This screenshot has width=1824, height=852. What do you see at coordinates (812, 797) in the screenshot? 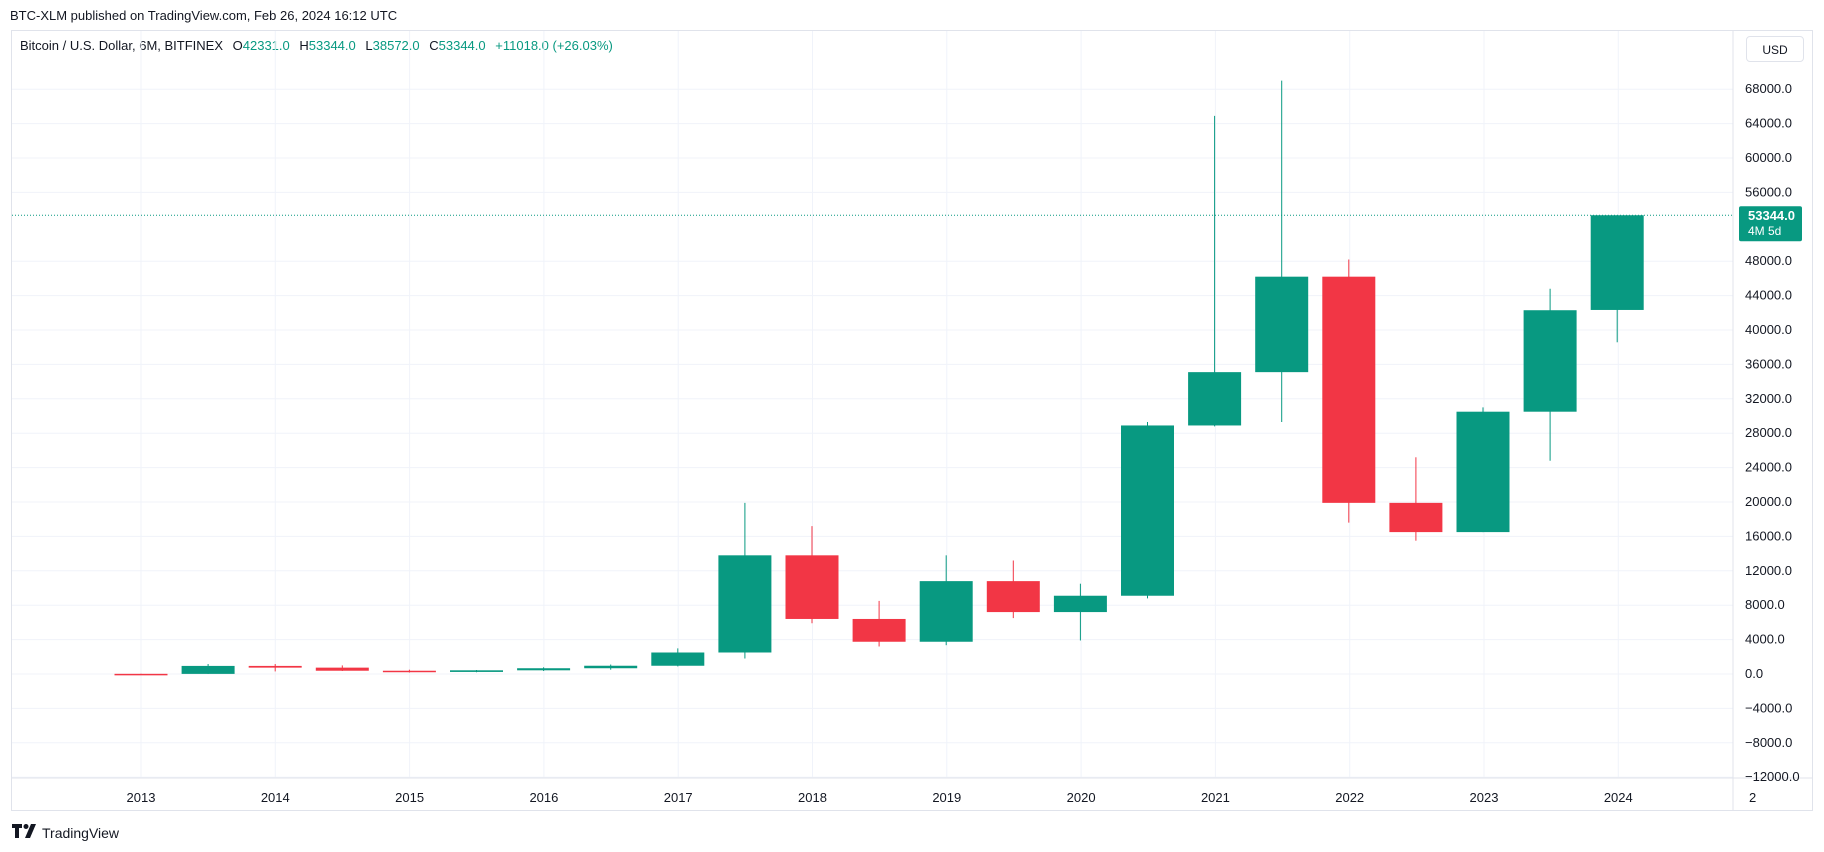
I see `year-tick-label: 2018` at bounding box center [812, 797].